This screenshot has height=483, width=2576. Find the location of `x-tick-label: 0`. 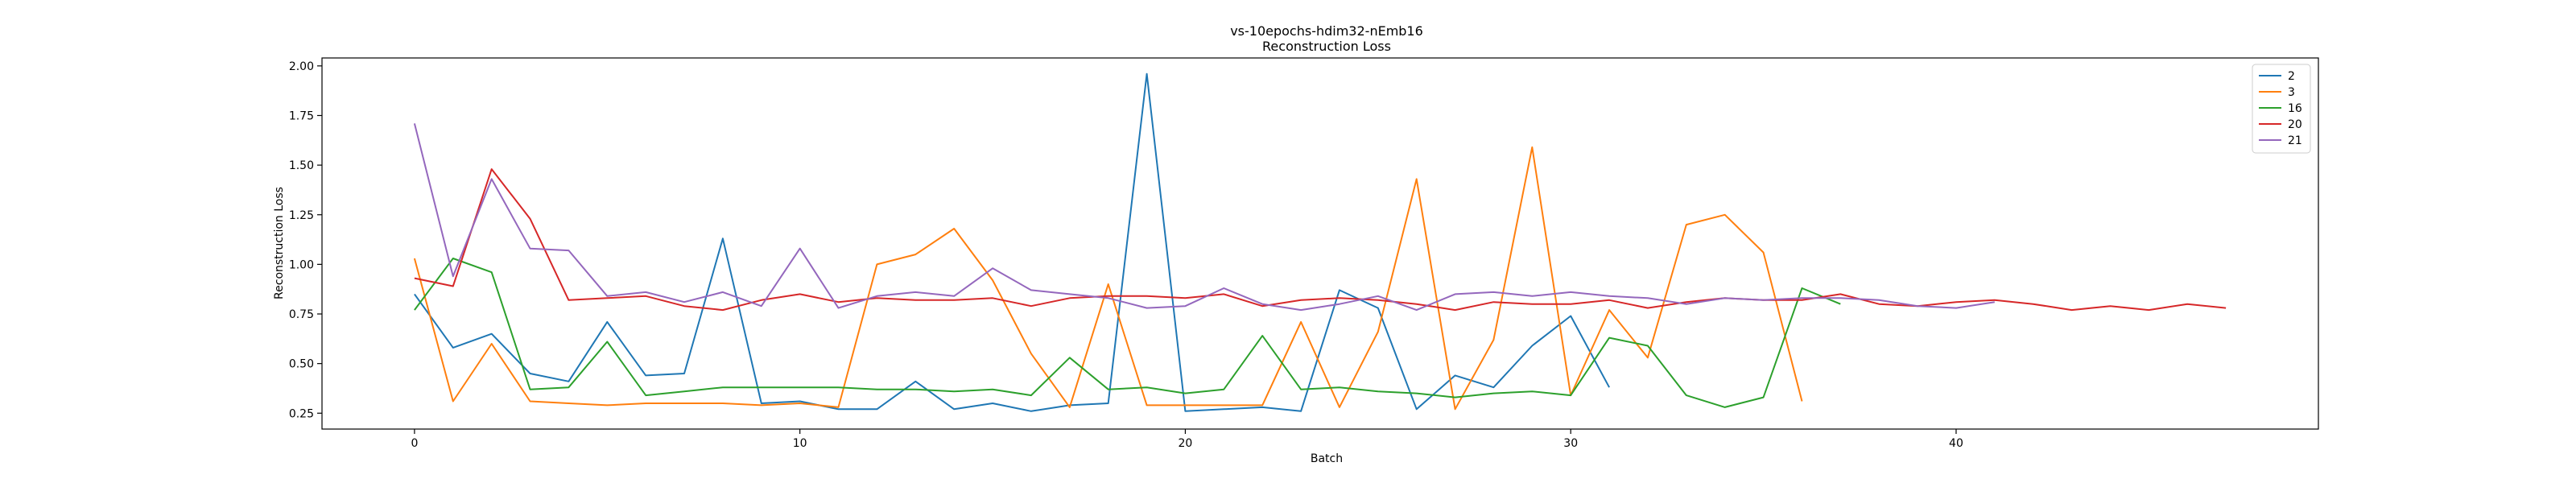

x-tick-label: 0 is located at coordinates (414, 443).